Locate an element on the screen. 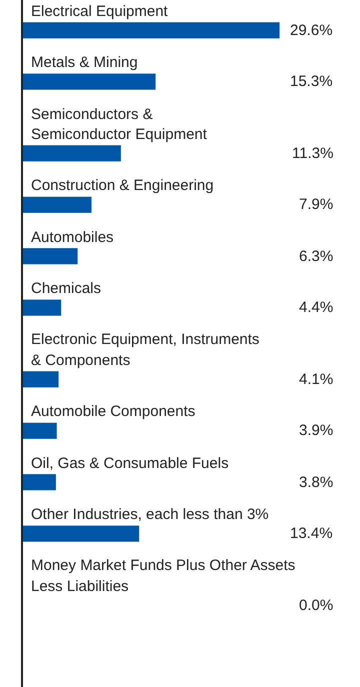 The image size is (360, 687). data-label: 6.3% is located at coordinates (316, 256).